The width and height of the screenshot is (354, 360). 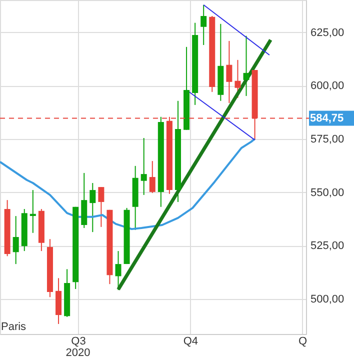 I want to click on y-tick-label: 500,00, so click(x=327, y=300).